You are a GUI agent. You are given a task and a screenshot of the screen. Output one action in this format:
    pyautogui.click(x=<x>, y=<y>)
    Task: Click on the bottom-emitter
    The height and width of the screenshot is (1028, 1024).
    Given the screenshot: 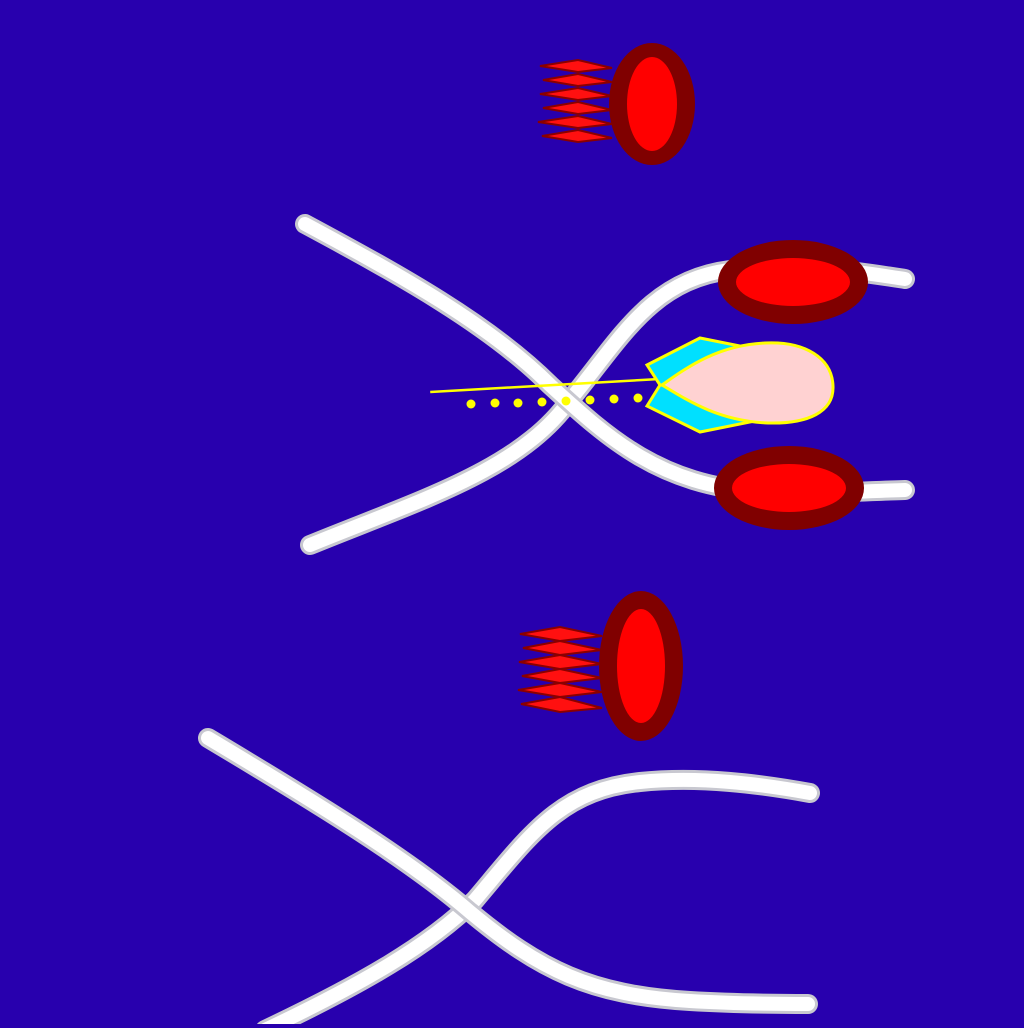 What is the action you would take?
    pyautogui.click(x=600, y=666)
    